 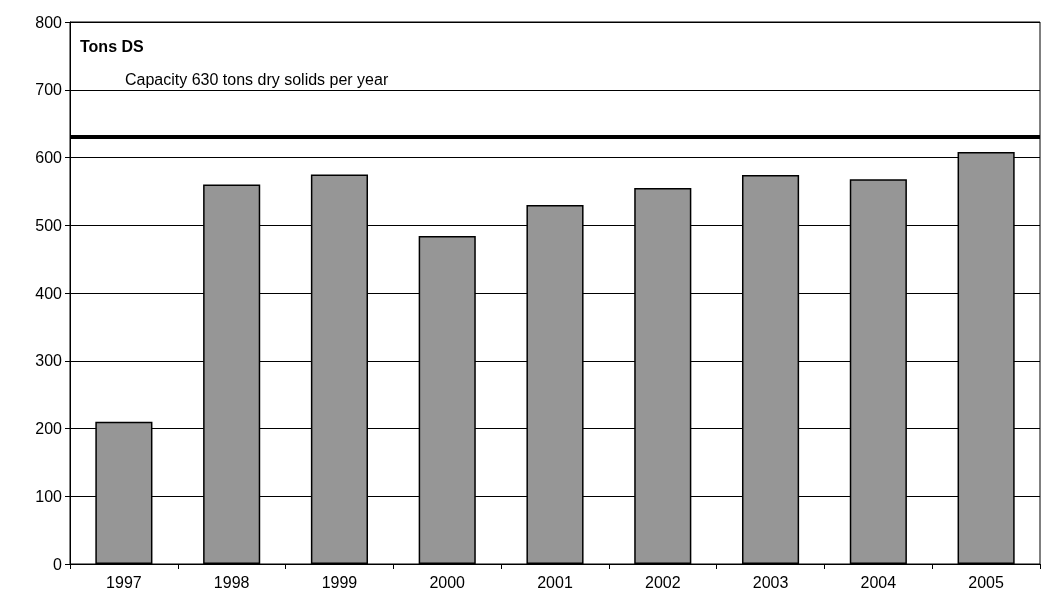 I want to click on x-tick-label: 1998, so click(x=231, y=582).